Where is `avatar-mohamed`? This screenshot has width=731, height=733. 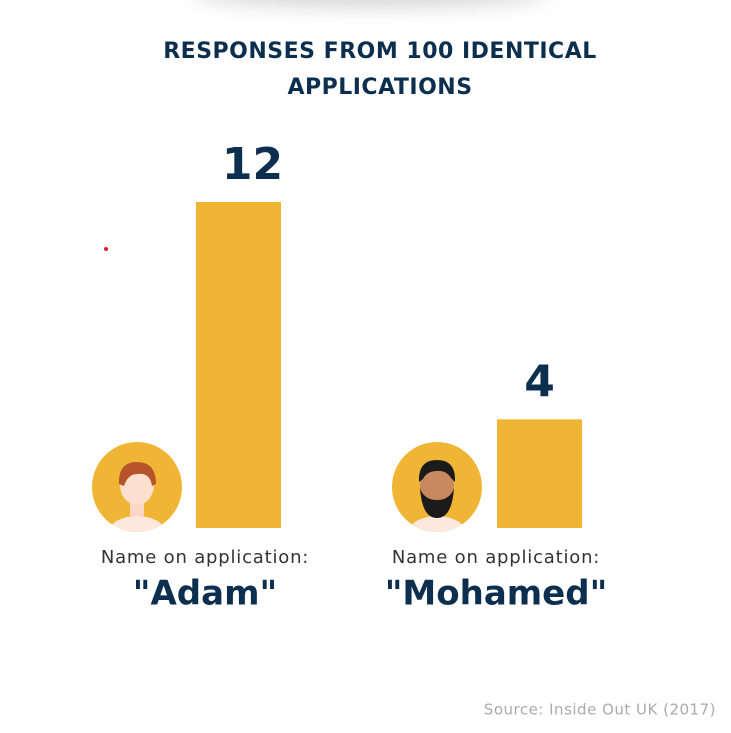
avatar-mohamed is located at coordinates (437, 487).